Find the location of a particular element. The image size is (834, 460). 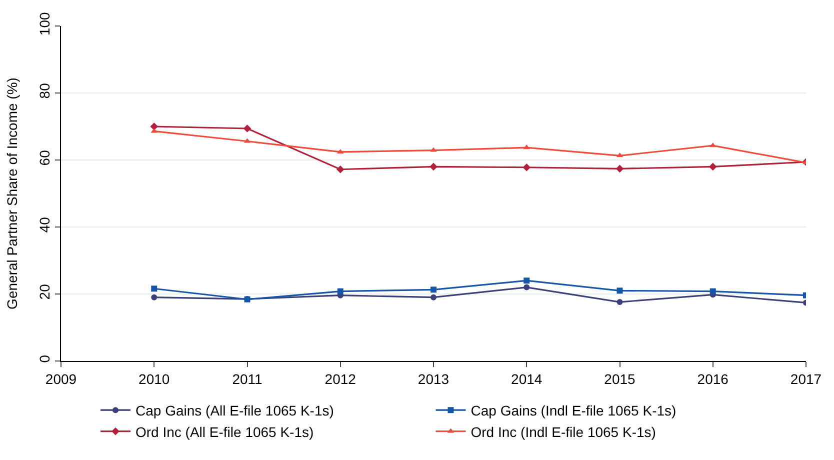

x-tick-label: 2012 is located at coordinates (340, 378).